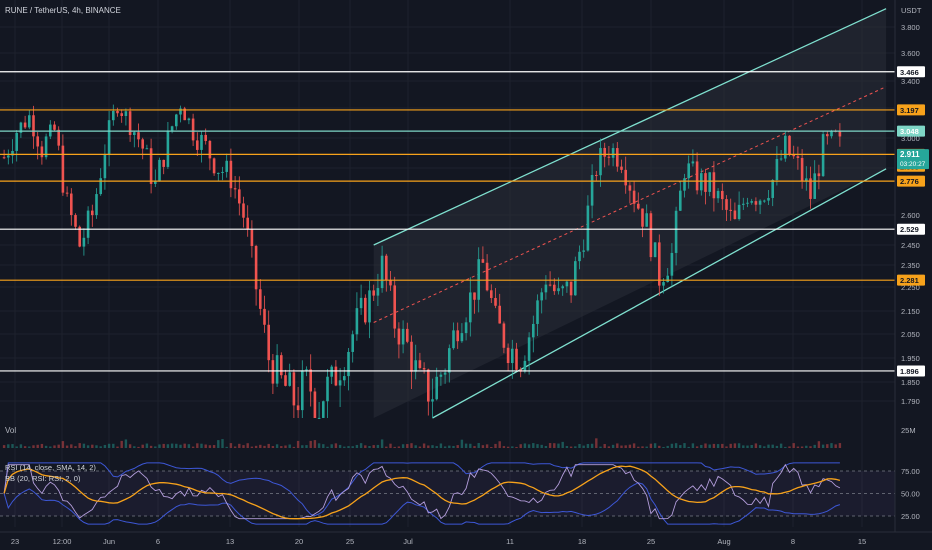 The height and width of the screenshot is (550, 932). Describe the element at coordinates (15, 541) in the screenshot. I see `time-tick-label: 23` at that location.